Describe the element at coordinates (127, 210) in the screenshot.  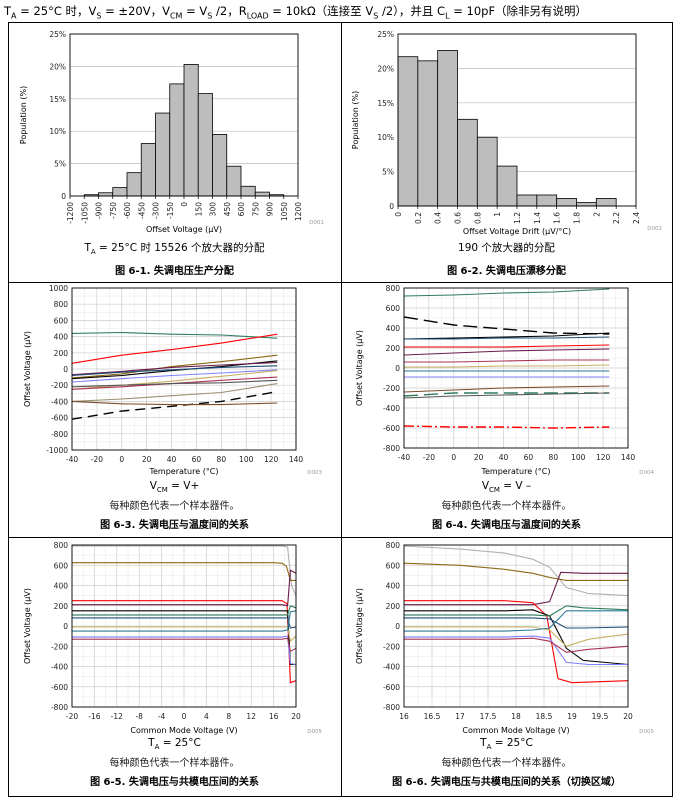
I see `x-tick-label: -600` at that location.